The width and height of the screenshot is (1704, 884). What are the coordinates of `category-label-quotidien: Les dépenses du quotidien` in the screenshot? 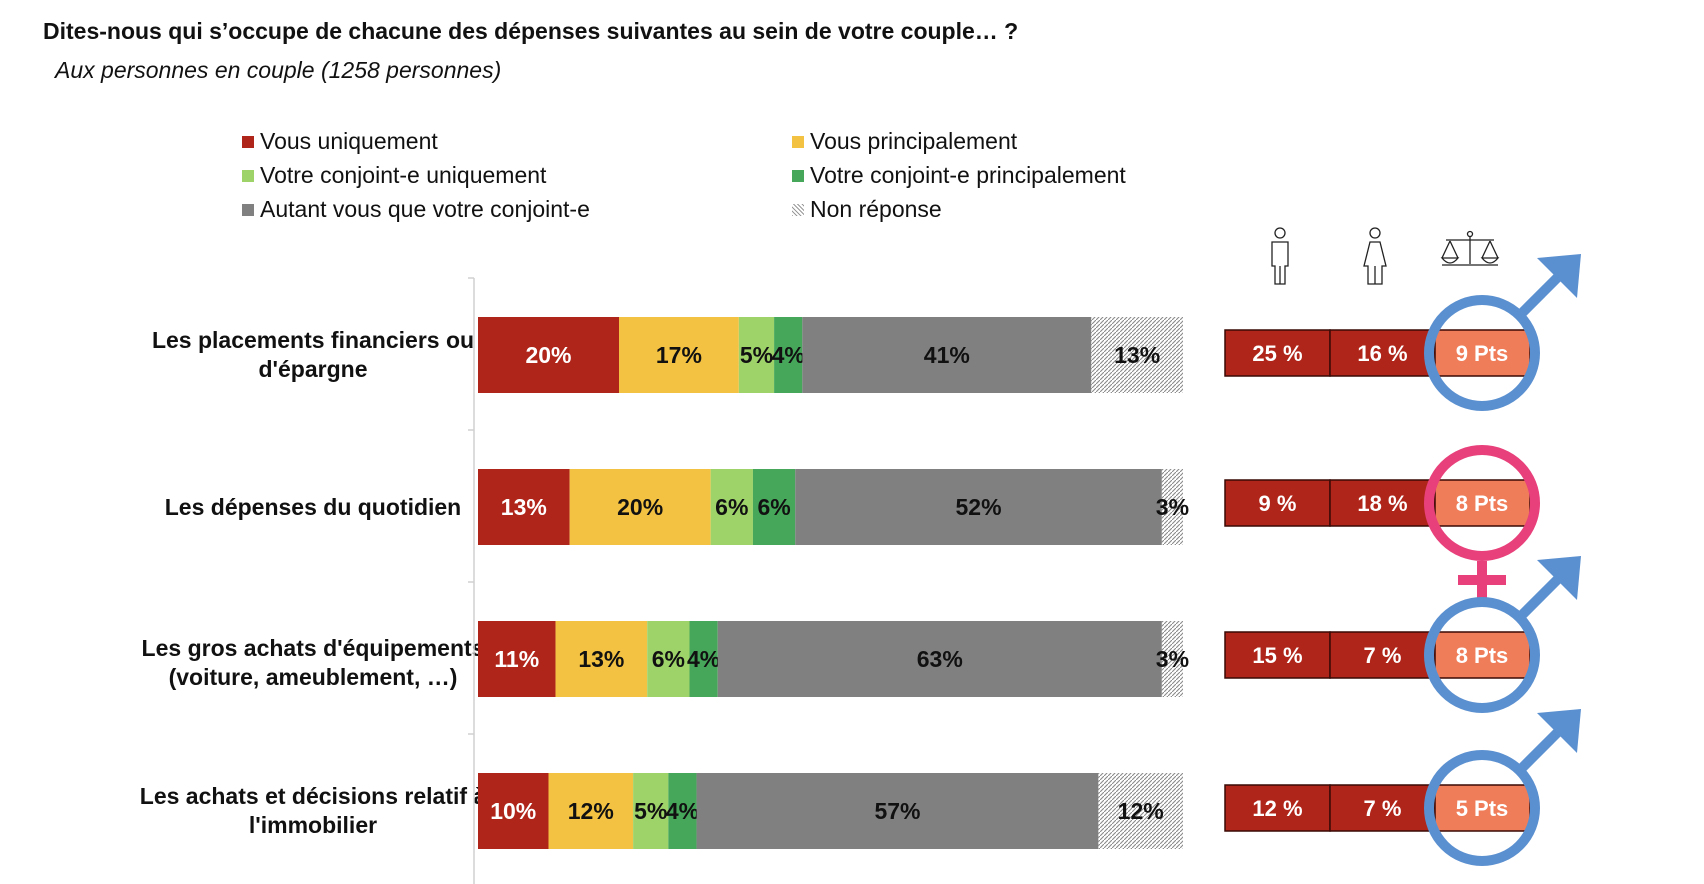 It's located at (313, 506).